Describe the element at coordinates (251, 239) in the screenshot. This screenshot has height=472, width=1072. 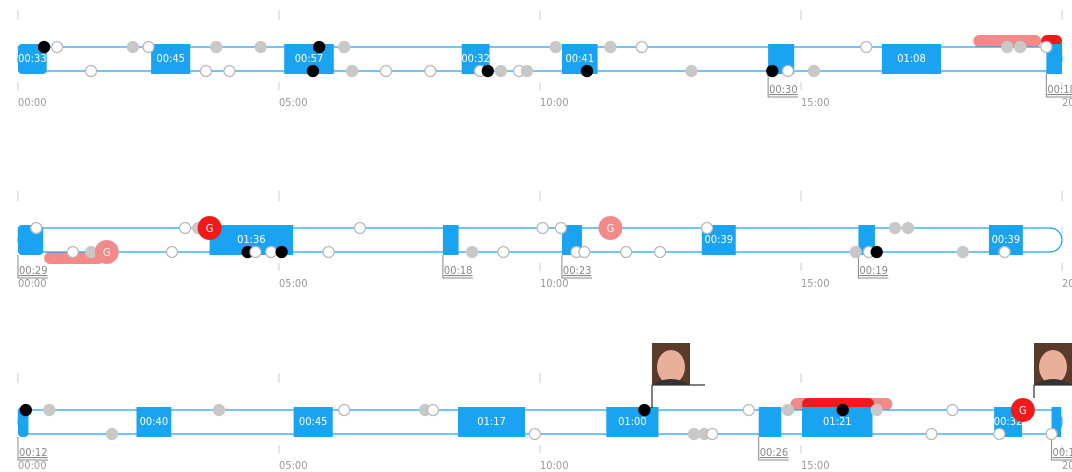
I see `shift-label: 01:36` at that location.